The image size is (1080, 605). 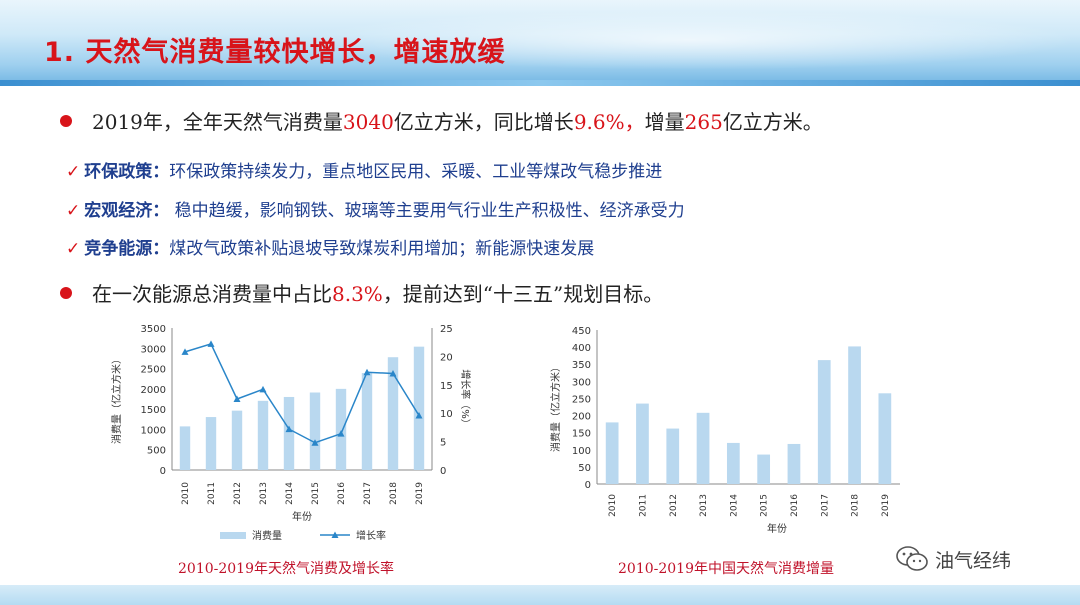 What do you see at coordinates (690, 40) in the screenshot?
I see `header-glow` at bounding box center [690, 40].